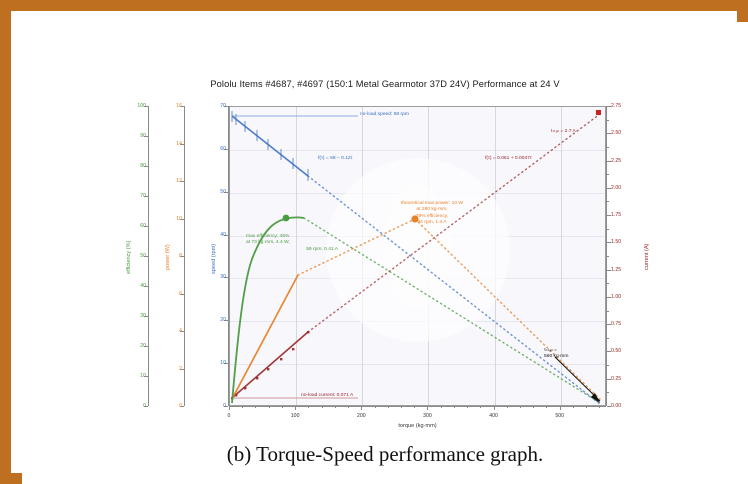  I want to click on axis-power-label: 10, so click(179, 218).